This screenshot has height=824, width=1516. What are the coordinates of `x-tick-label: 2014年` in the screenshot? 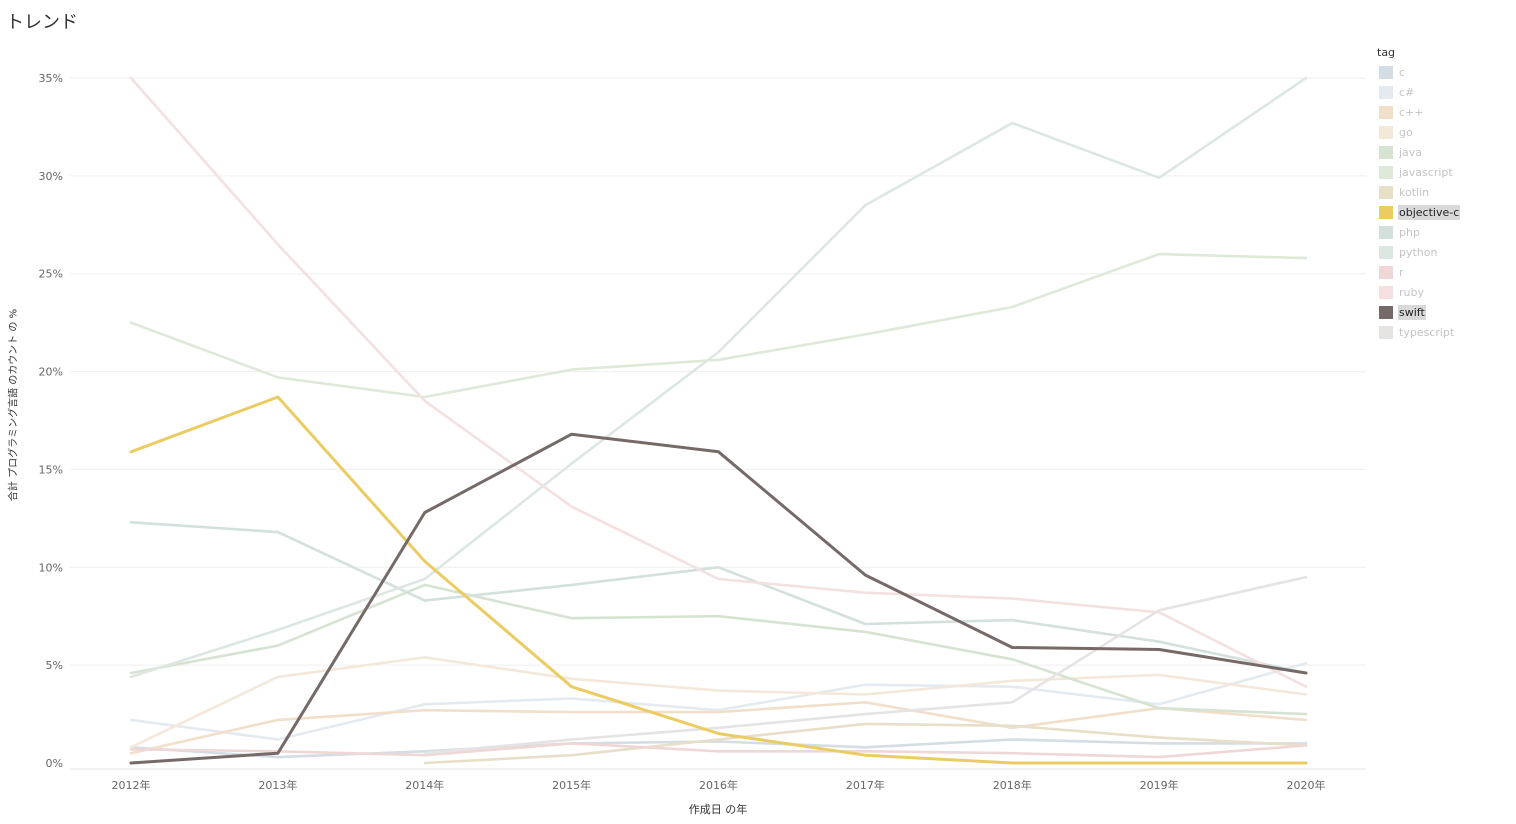 It's located at (424, 785).